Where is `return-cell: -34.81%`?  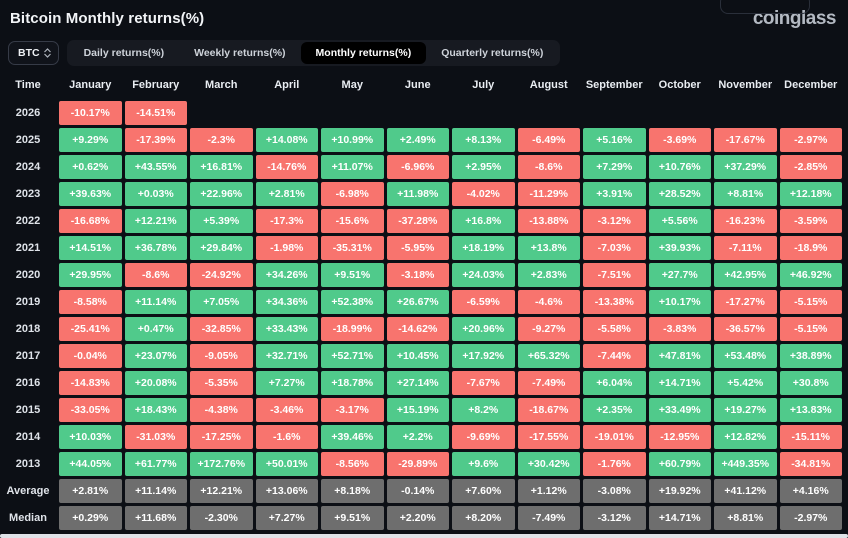
return-cell: -34.81% is located at coordinates (810, 464).